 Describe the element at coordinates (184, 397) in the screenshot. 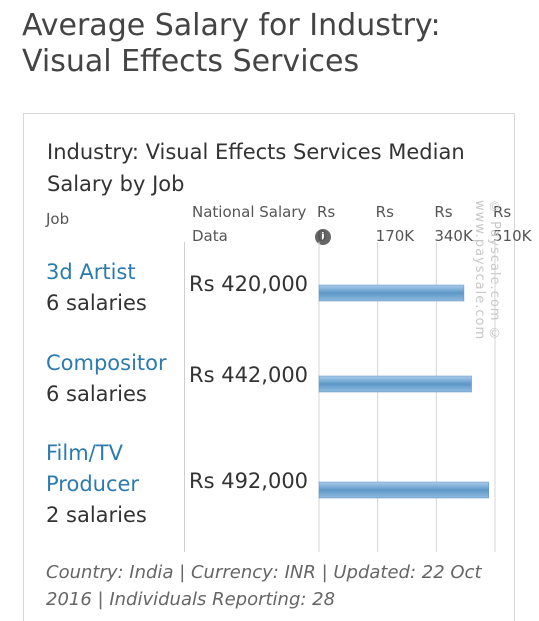

I see `plot-divider` at that location.